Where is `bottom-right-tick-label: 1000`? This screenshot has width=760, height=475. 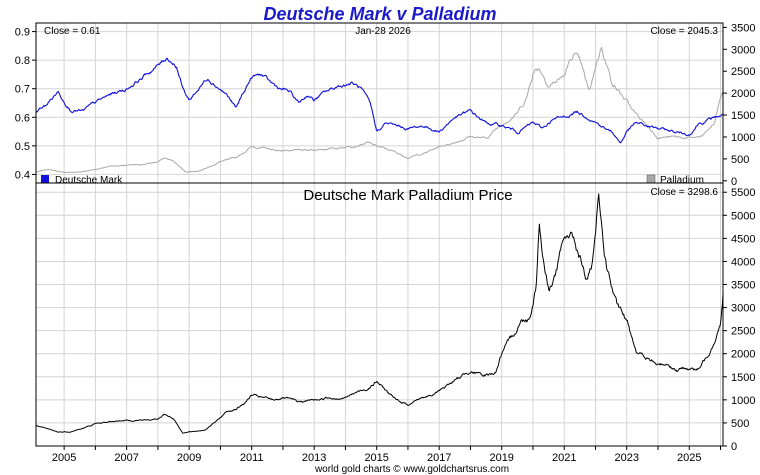 bottom-right-tick-label: 1000 is located at coordinates (743, 401).